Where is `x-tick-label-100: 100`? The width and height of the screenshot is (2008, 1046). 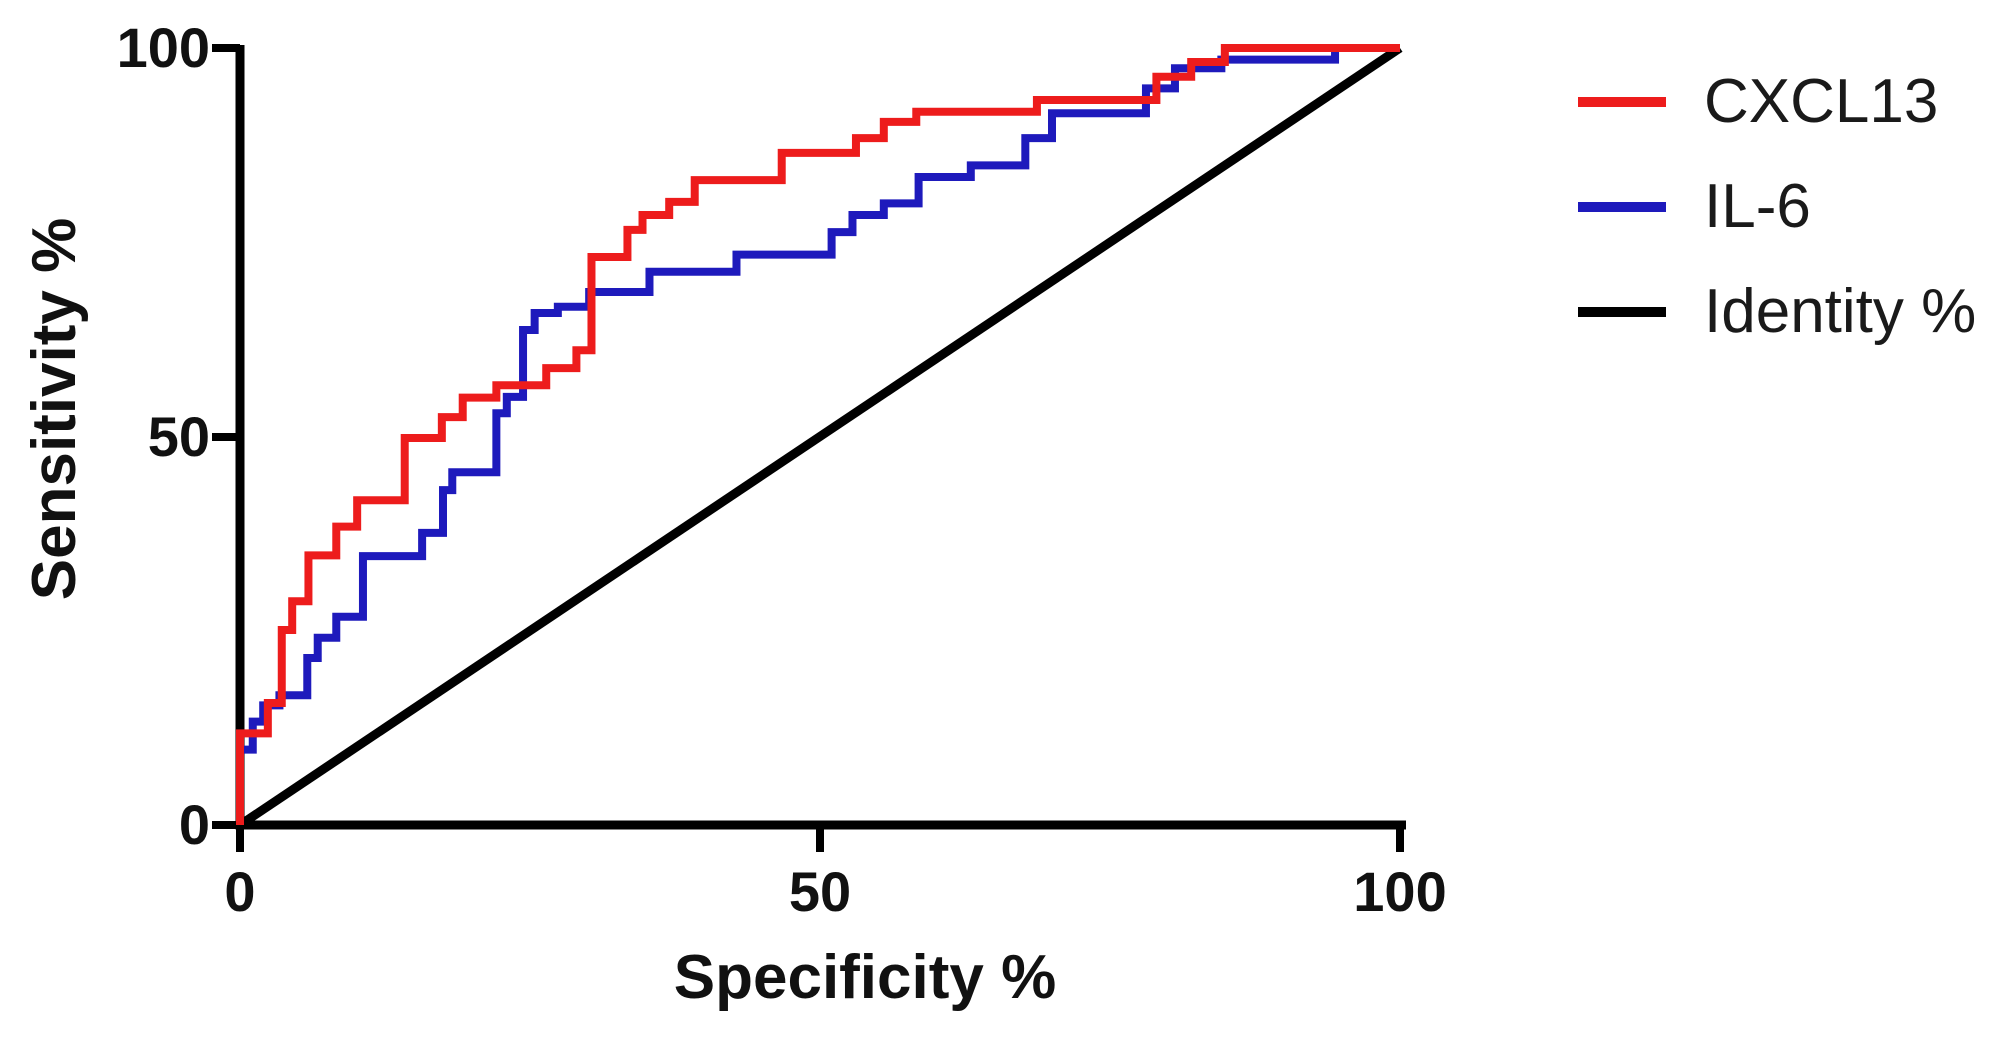 x-tick-label-100: 100 is located at coordinates (1400, 891).